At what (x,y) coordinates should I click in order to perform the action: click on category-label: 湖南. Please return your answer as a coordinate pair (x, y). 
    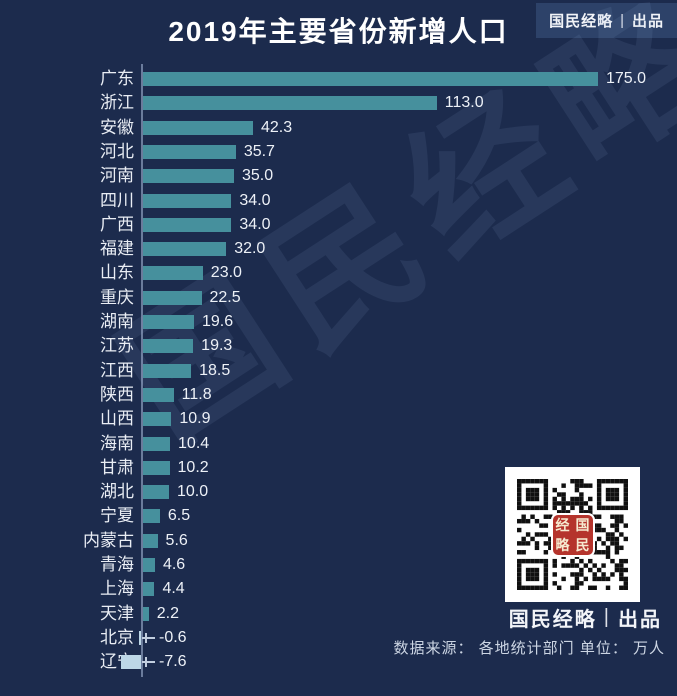
    Looking at the image, I should click on (117, 321).